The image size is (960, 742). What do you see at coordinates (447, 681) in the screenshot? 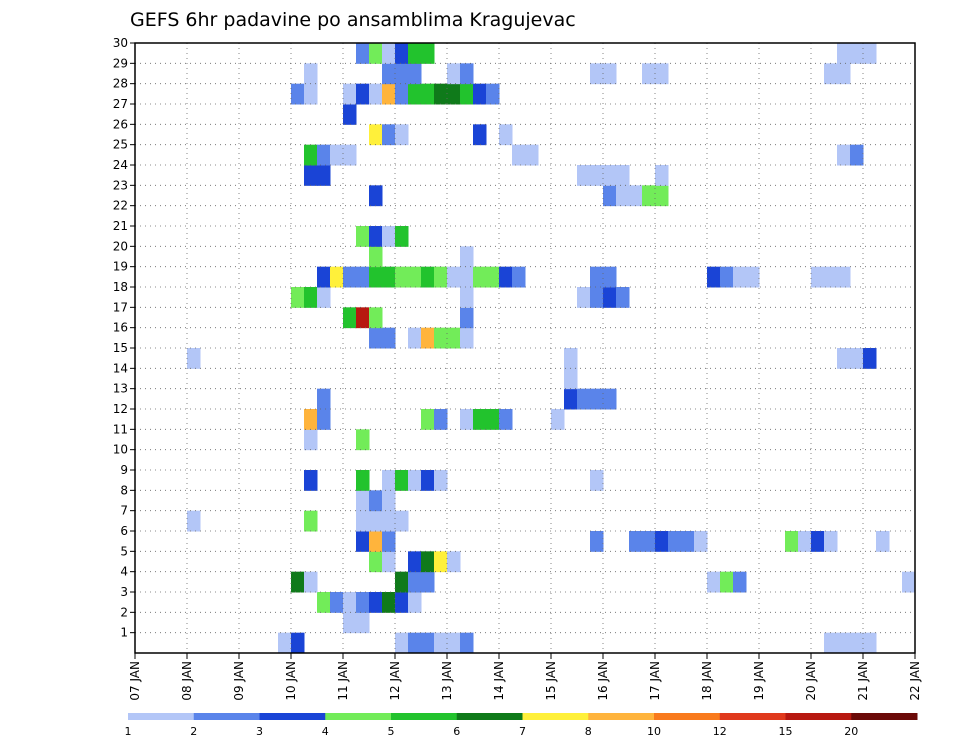
I see `x-tick-label: 13 JAN` at bounding box center [447, 681].